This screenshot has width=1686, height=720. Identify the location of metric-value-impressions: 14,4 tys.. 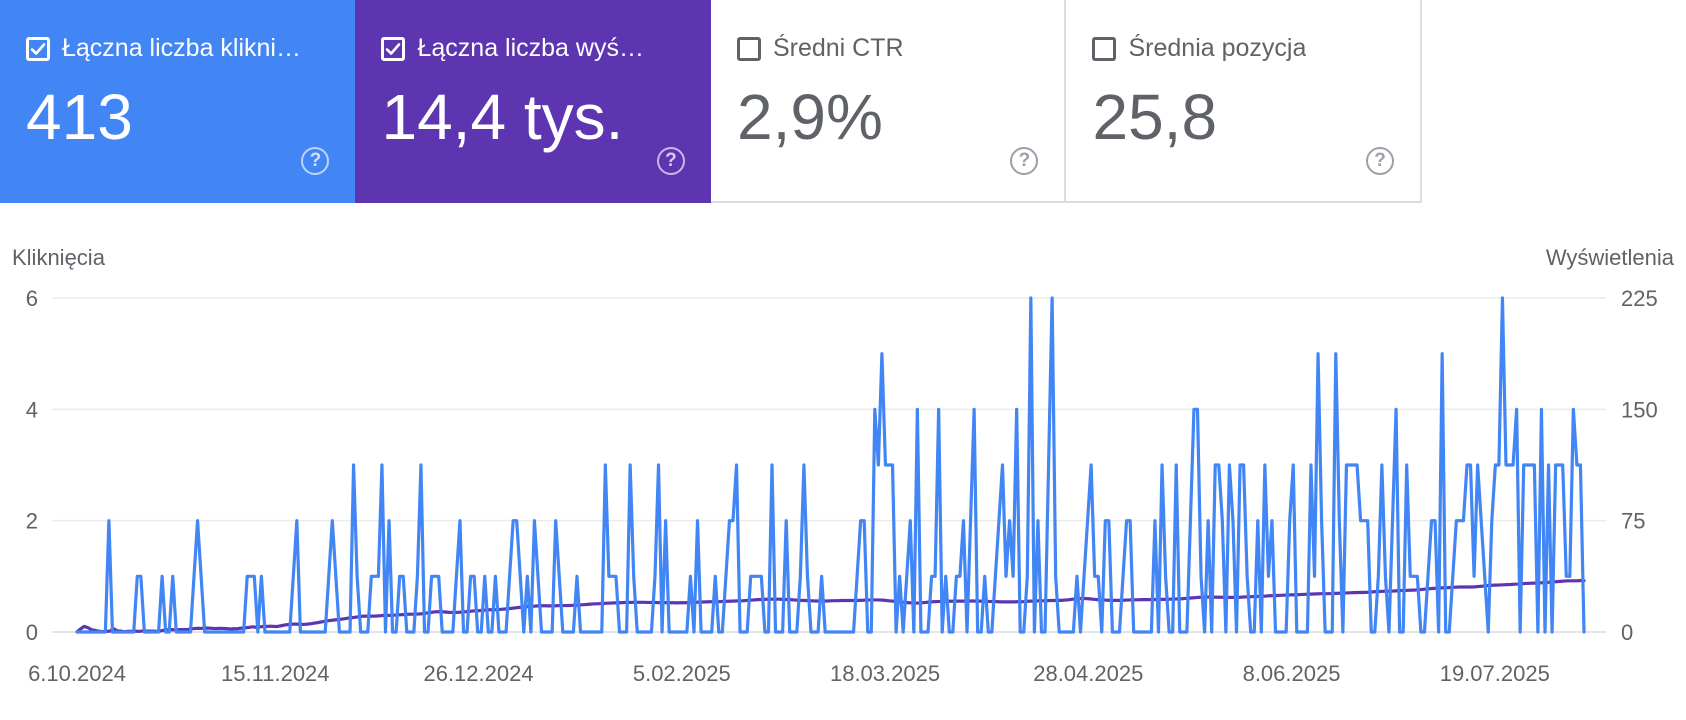
(502, 117).